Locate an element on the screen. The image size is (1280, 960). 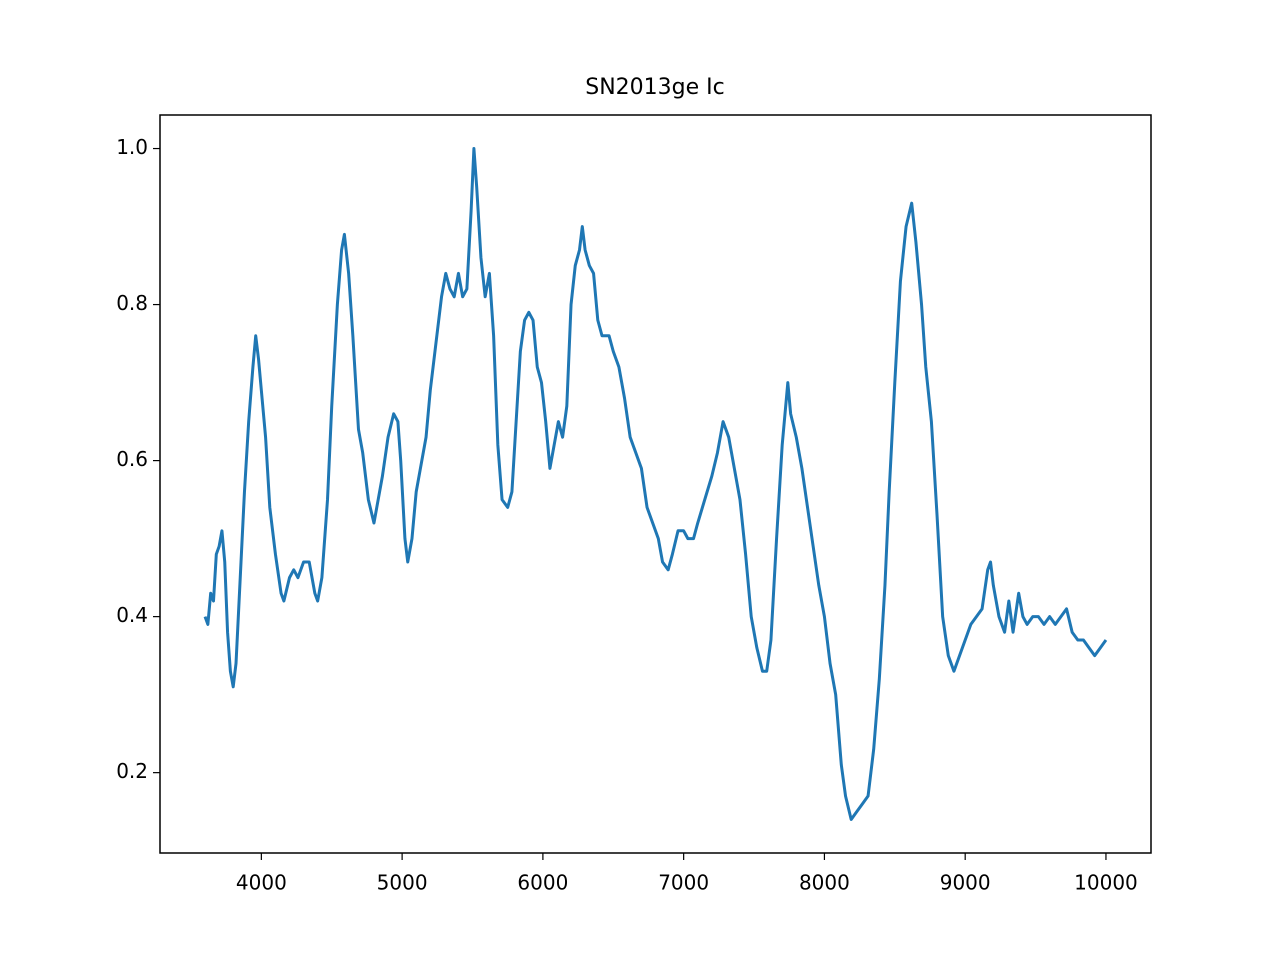
y-tick-label: 1.0 is located at coordinates (132, 147).